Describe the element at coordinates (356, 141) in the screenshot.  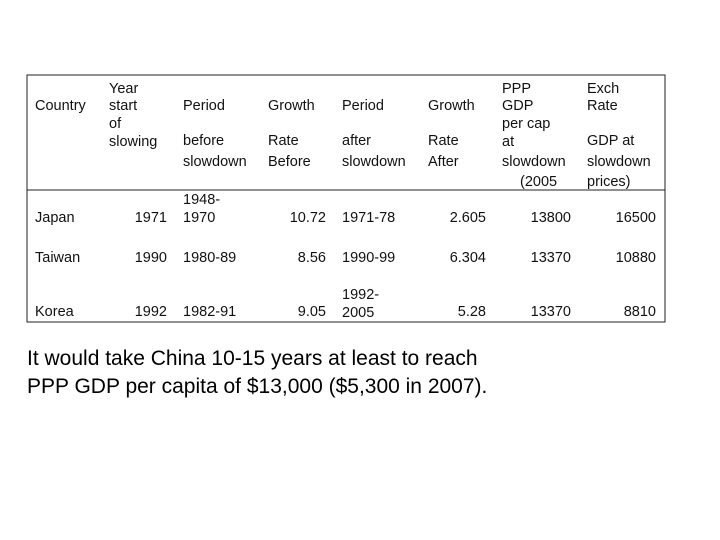
I see `header-cell: after` at that location.